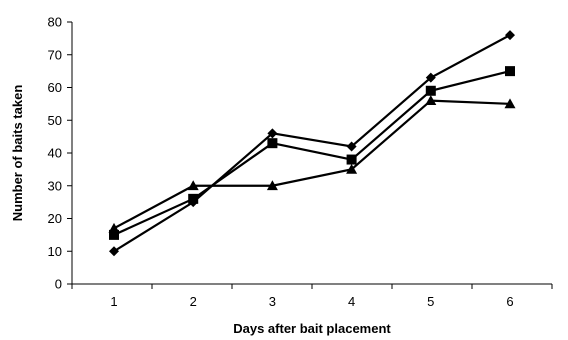  I want to click on y-axis: 0 10 20 30 40 50 60 70 80, so click(60, 153).